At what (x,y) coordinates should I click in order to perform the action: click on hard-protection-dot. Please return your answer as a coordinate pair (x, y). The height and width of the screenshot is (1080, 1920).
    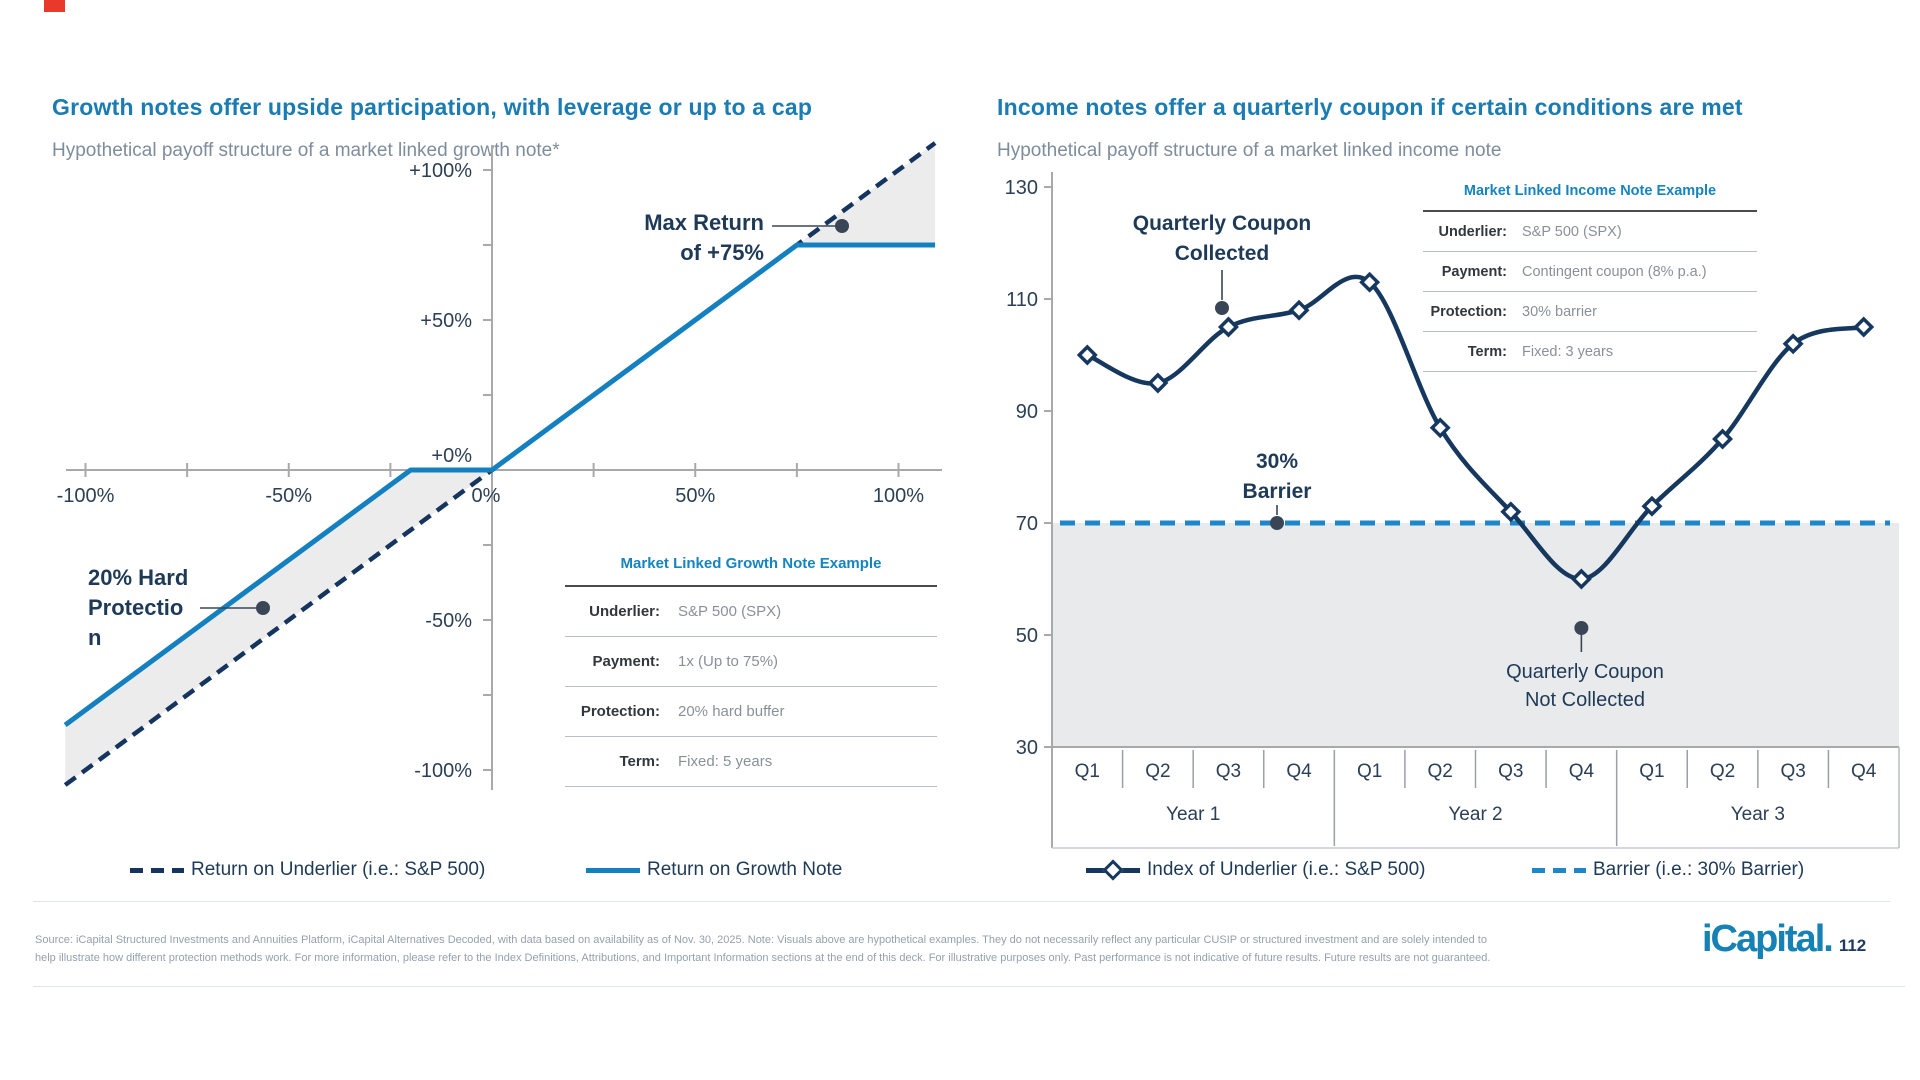
    Looking at the image, I should click on (263, 608).